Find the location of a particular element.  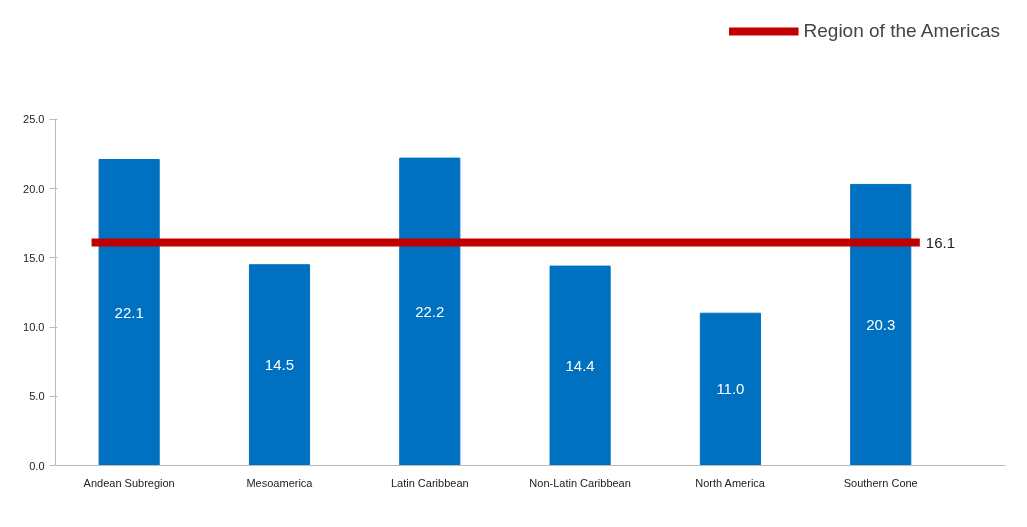

data-label: 14.5 is located at coordinates (279, 365).